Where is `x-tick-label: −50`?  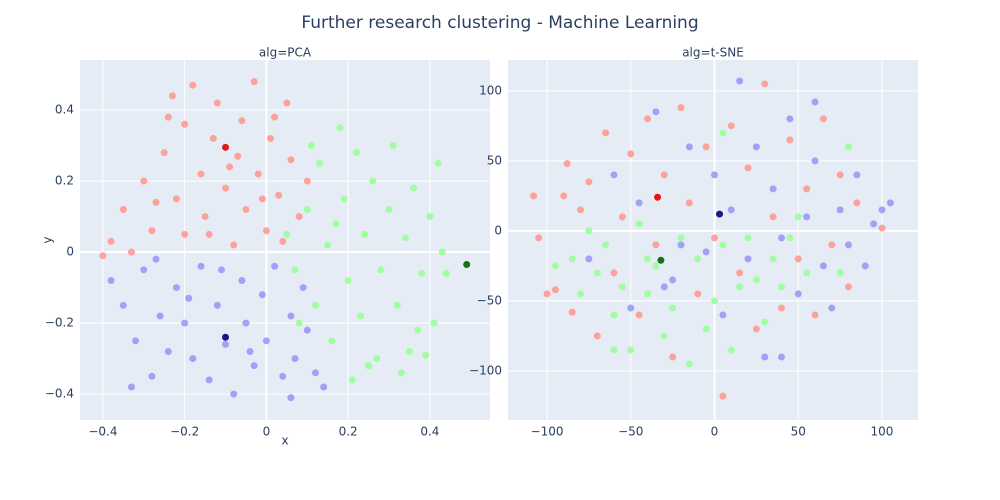 x-tick-label: −50 is located at coordinates (630, 432).